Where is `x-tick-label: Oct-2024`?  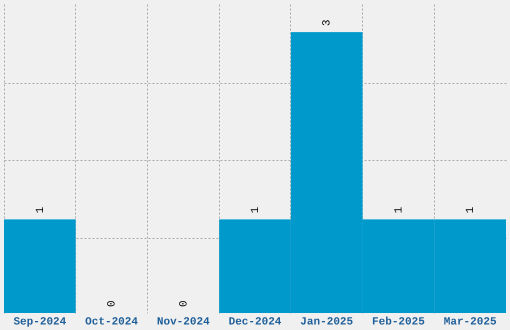 x-tick-label: Oct-2024 is located at coordinates (111, 322).